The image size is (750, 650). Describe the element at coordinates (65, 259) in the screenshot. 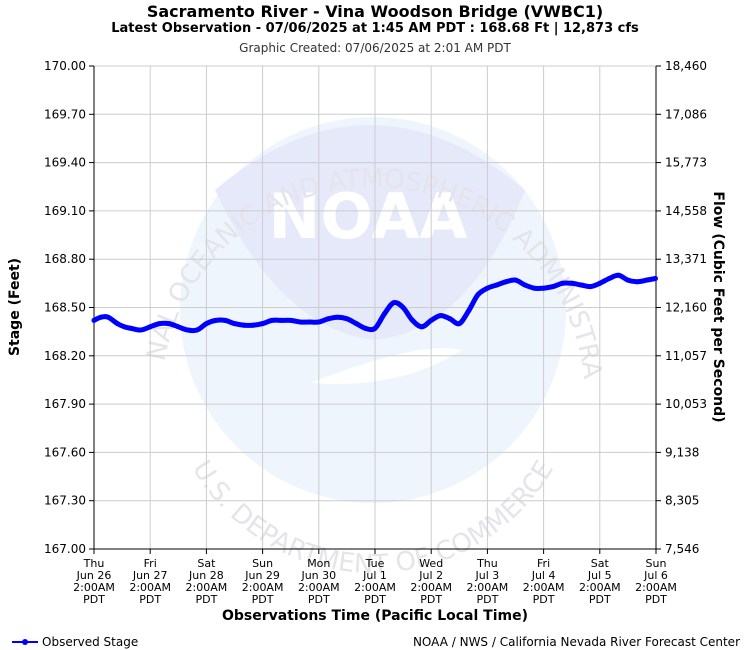

I see `y-tick-label: 168.80` at that location.